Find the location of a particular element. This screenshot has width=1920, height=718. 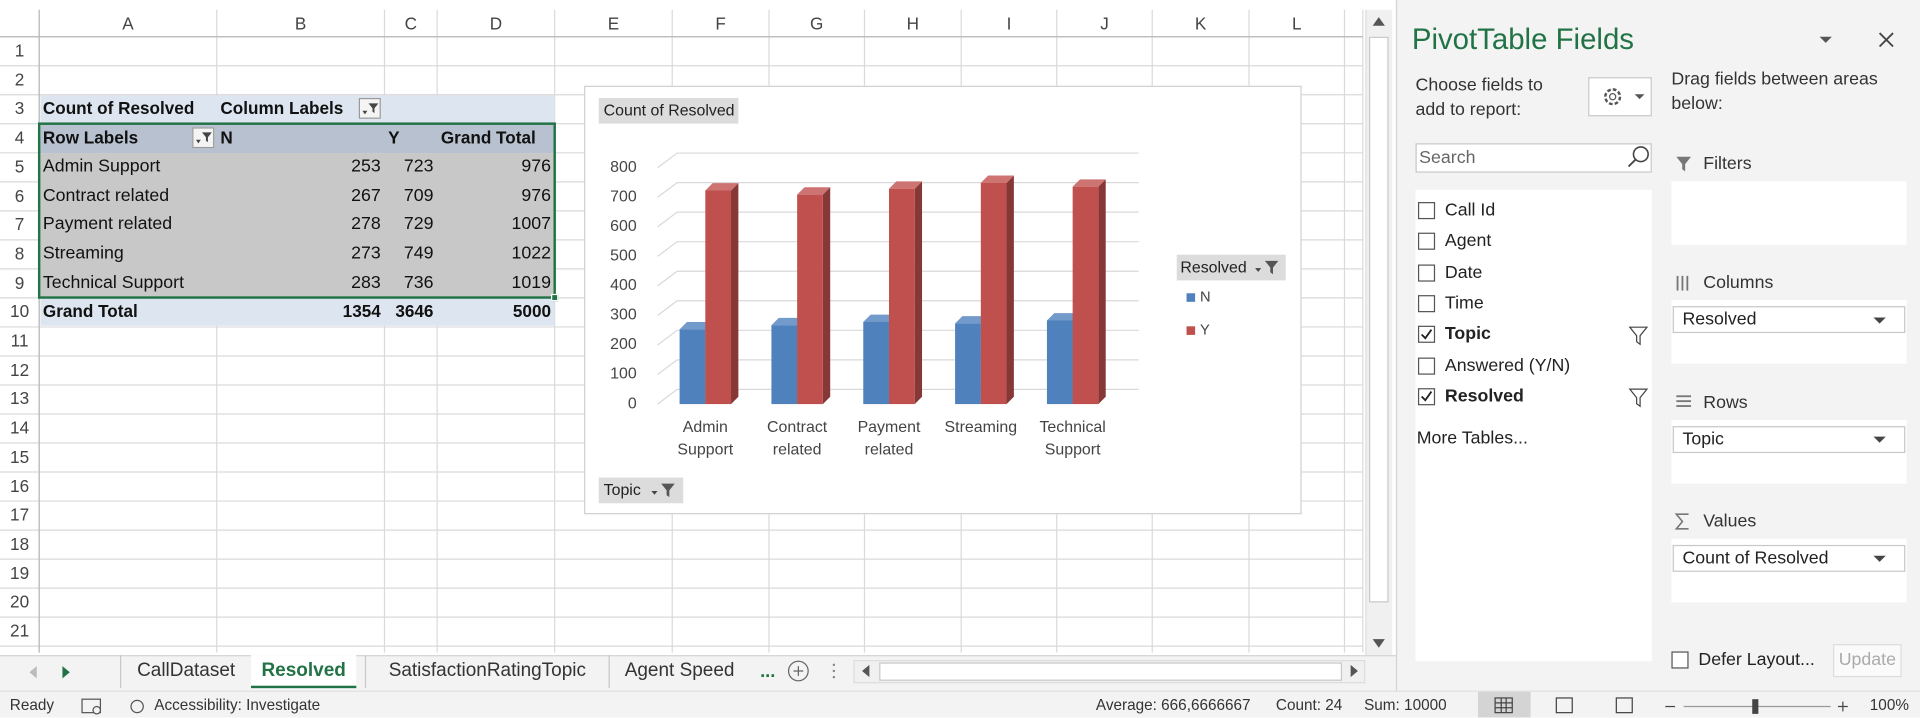

scroll-thumb is located at coordinates (1378, 319).